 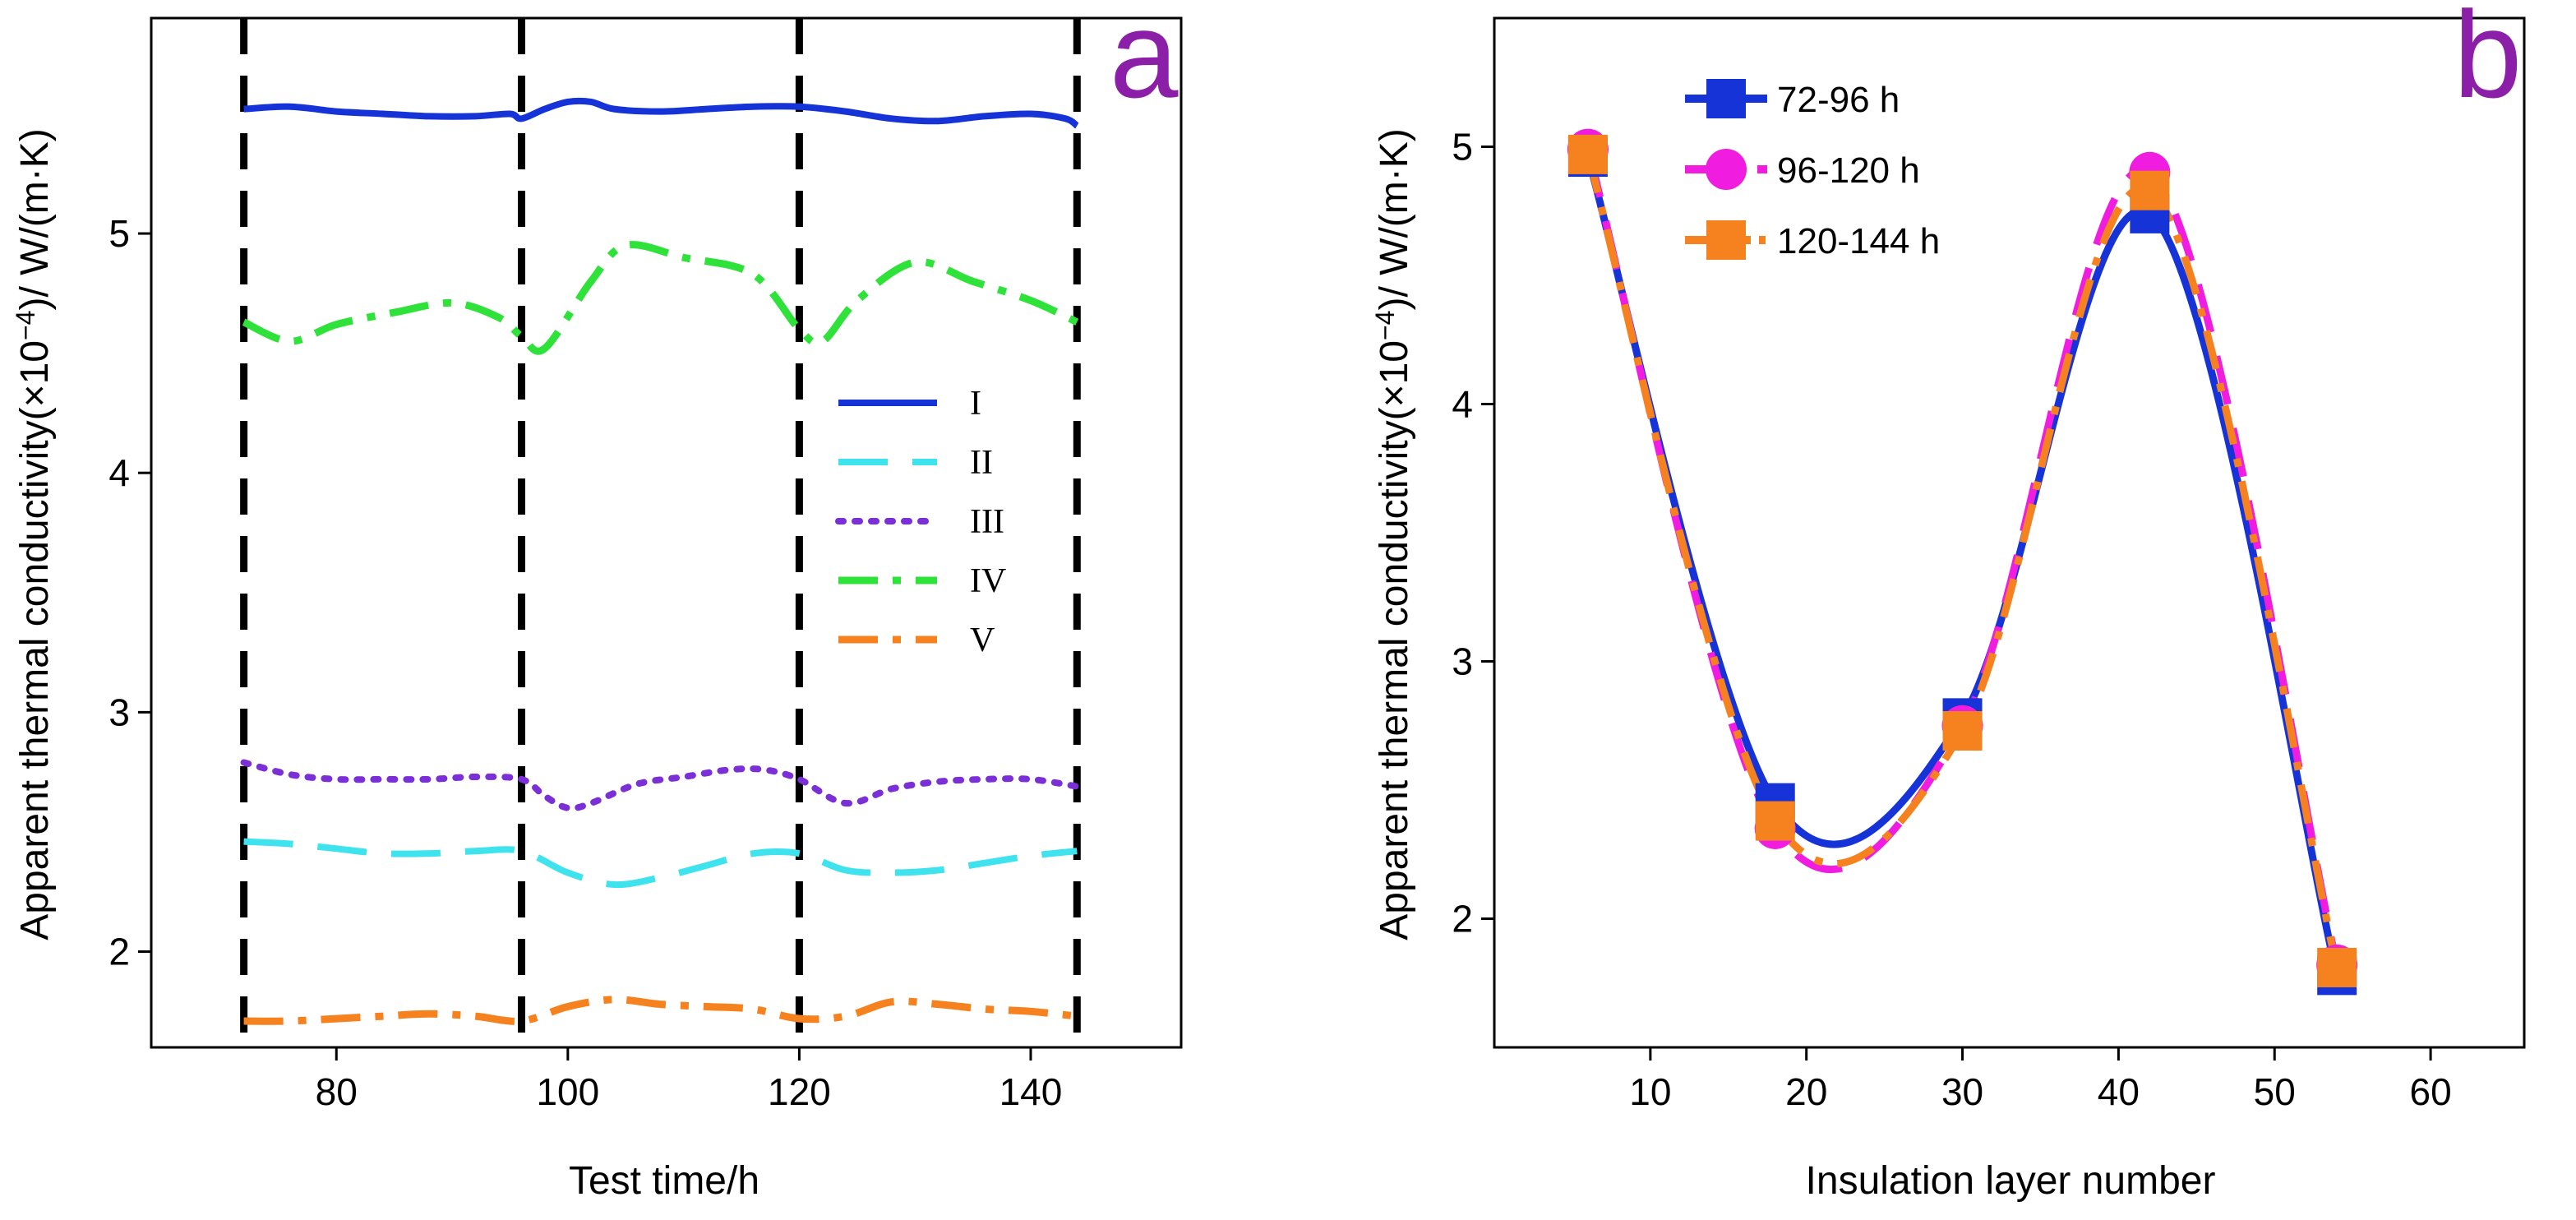 What do you see at coordinates (660, 298) in the screenshot?
I see `series-line-IV` at bounding box center [660, 298].